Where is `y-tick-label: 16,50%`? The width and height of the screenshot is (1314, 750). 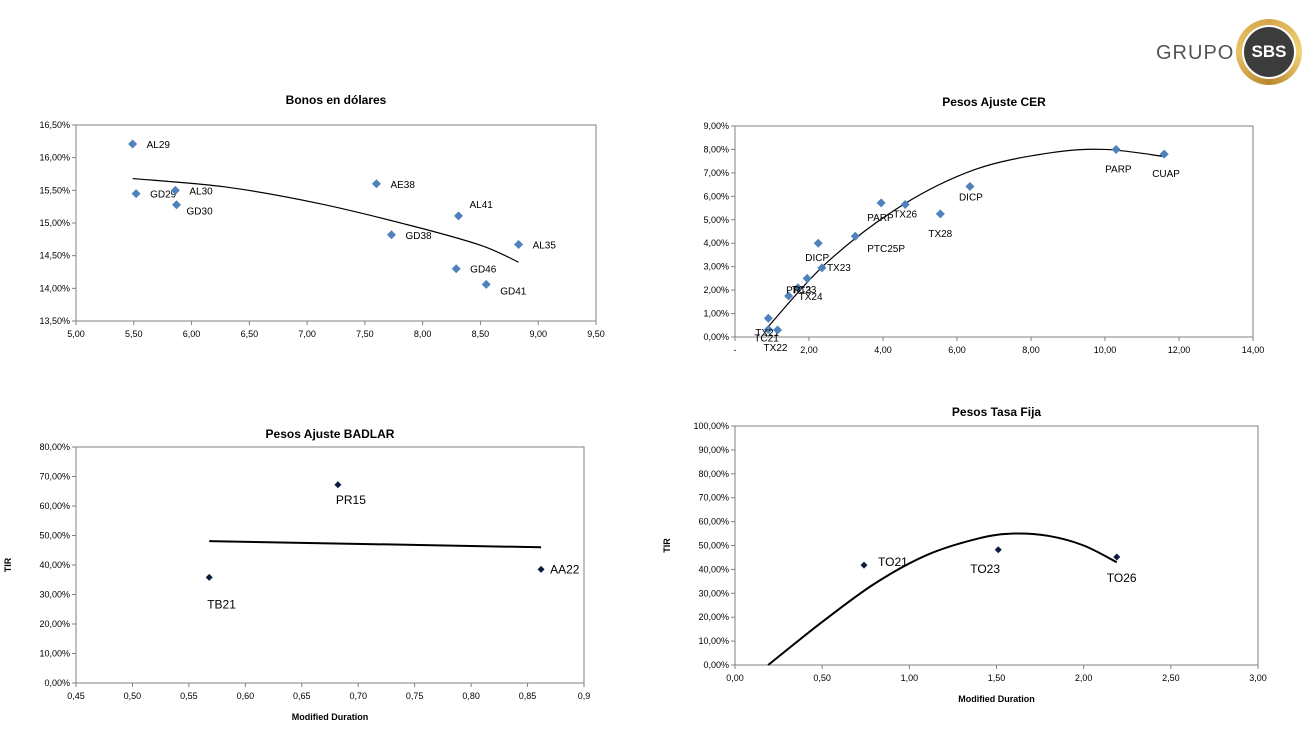
y-tick-label: 16,50% is located at coordinates (54, 125).